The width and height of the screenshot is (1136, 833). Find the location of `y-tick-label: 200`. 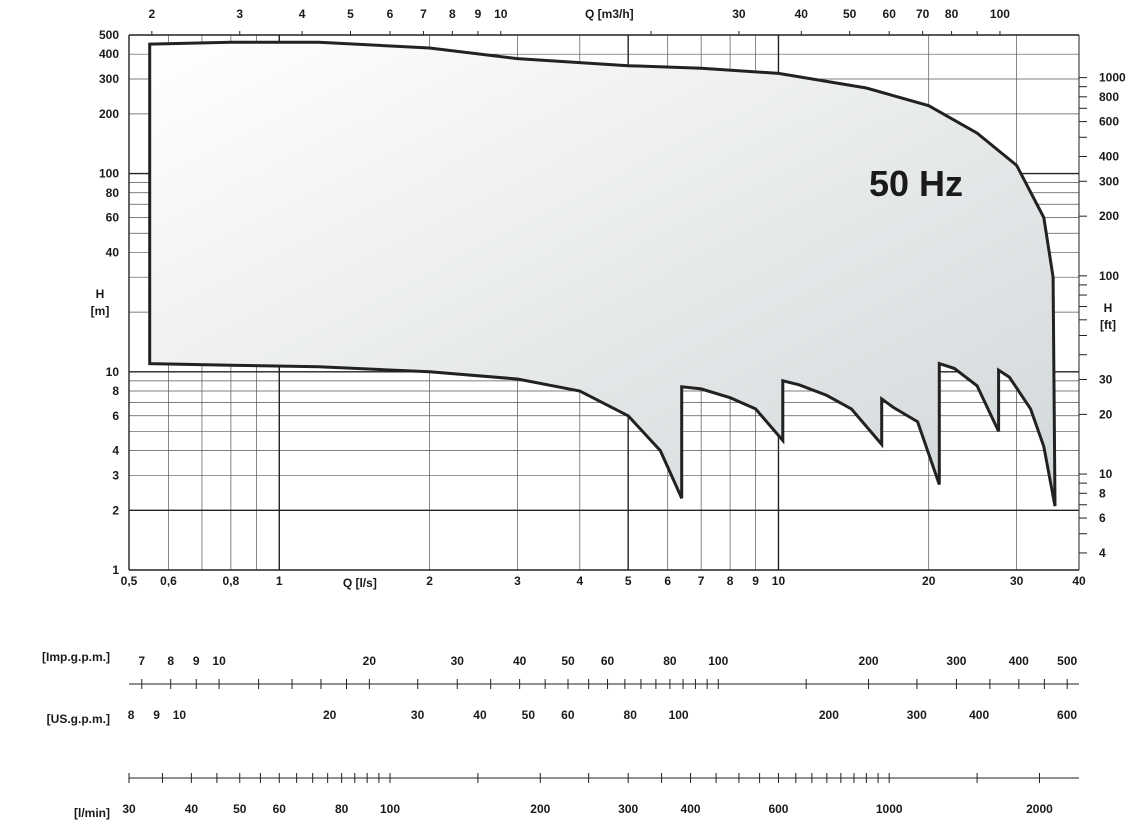

y-tick-label: 200 is located at coordinates (109, 114).